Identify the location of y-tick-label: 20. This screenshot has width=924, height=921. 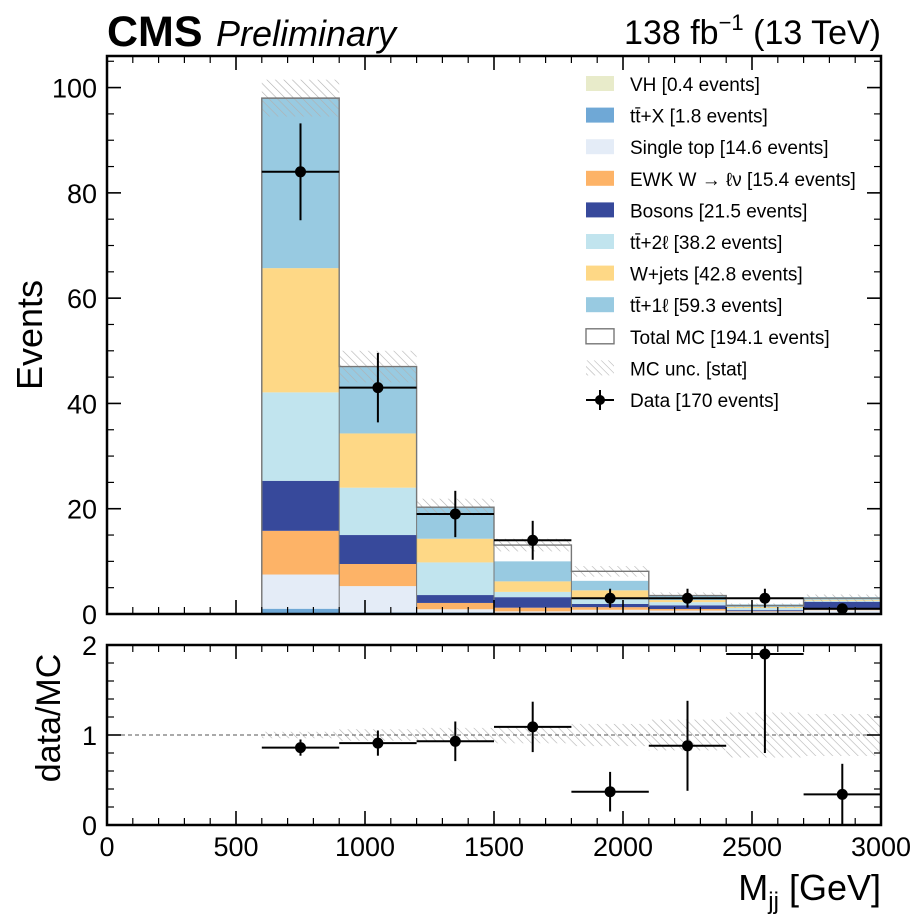
(82, 510).